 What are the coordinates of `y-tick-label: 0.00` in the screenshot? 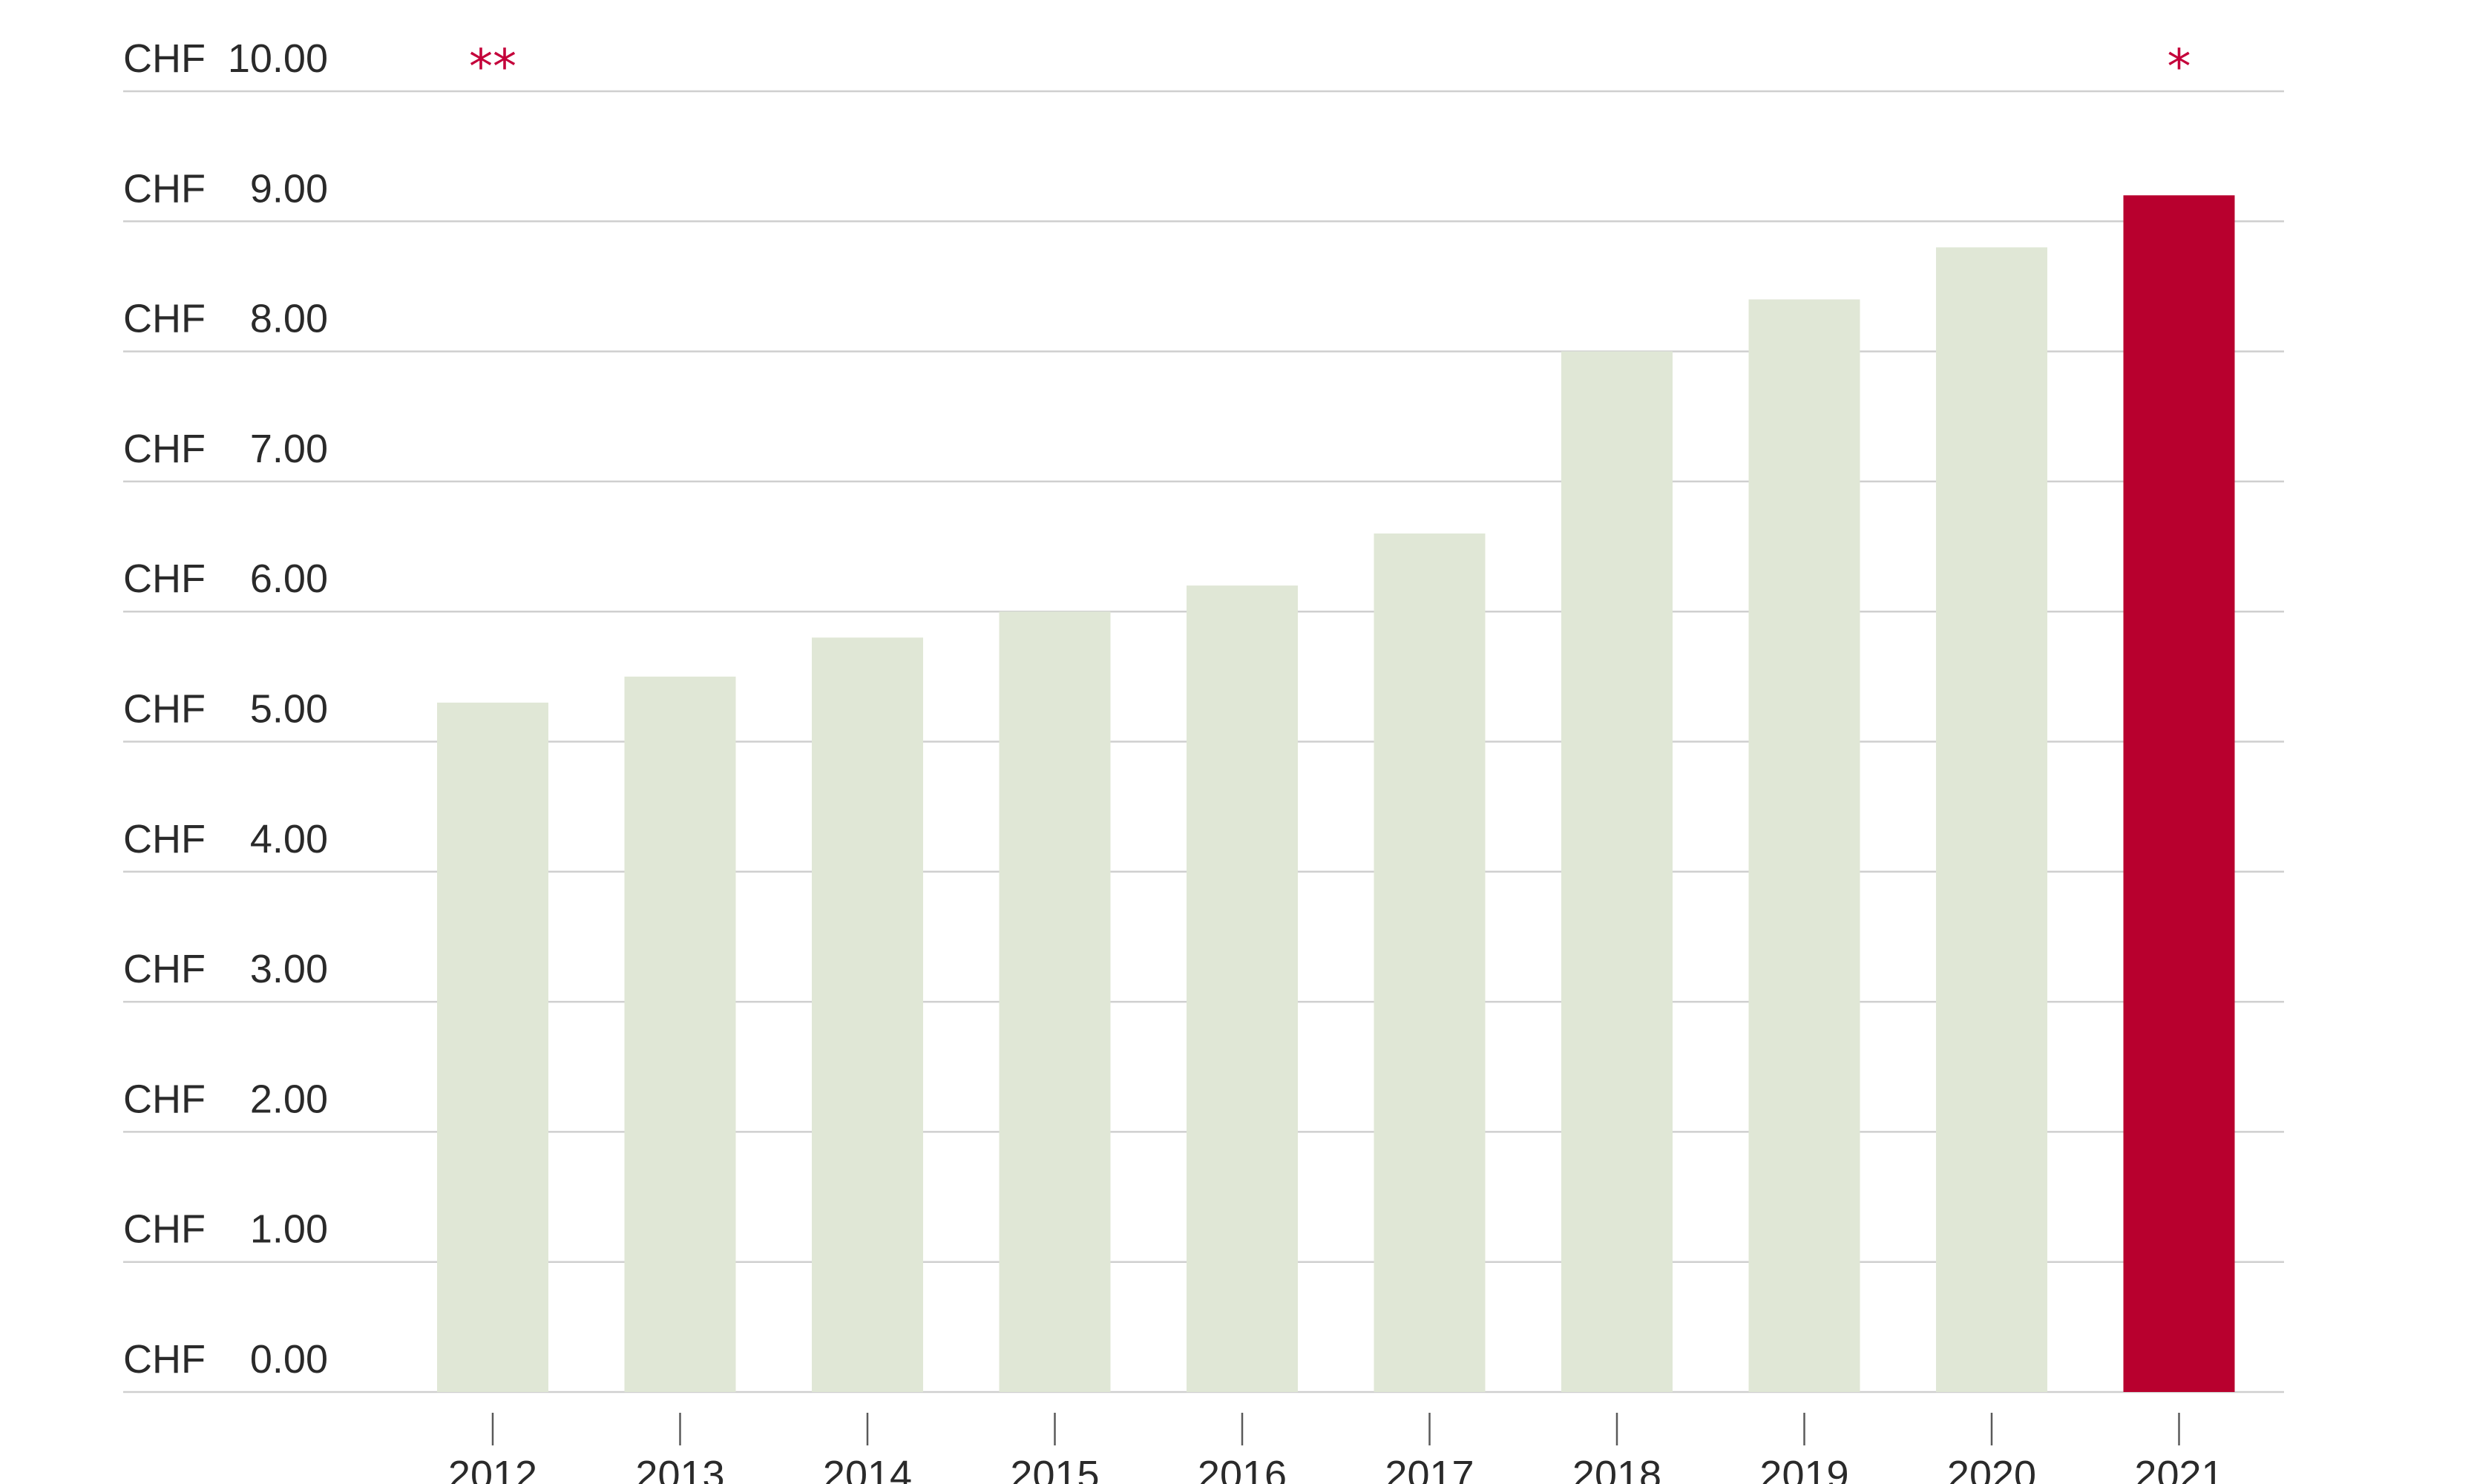 It's located at (289, 1359).